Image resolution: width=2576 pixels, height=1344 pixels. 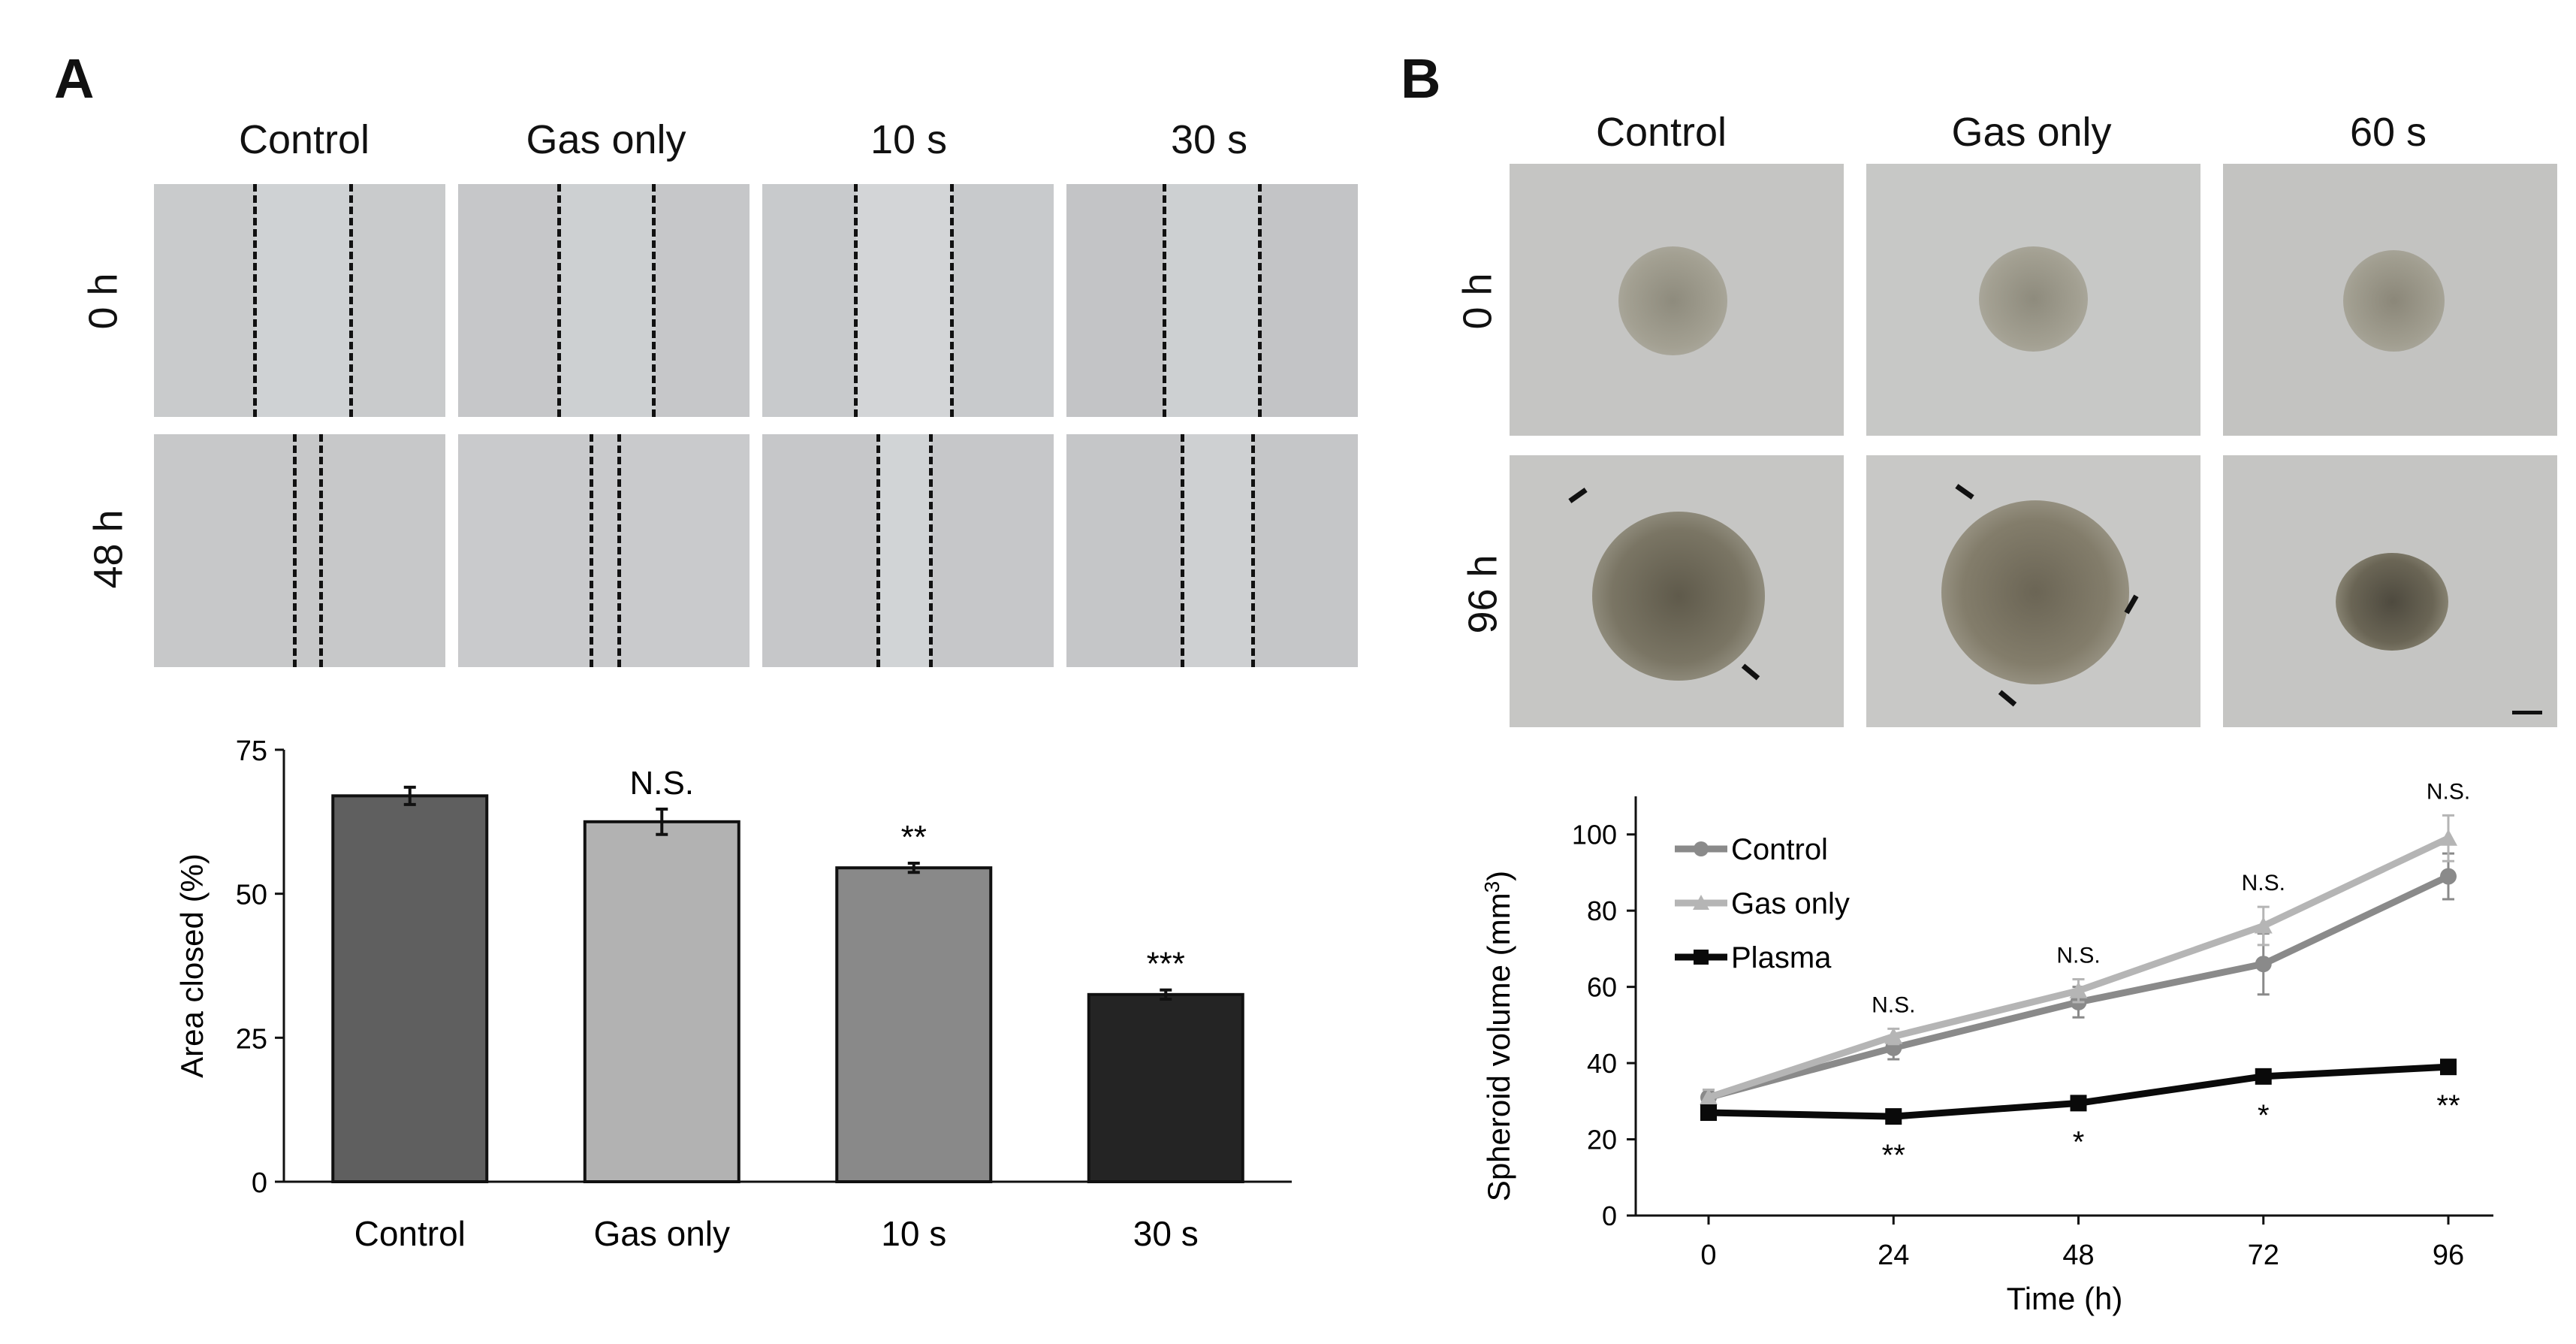 What do you see at coordinates (1483, 594) in the screenshot?
I see `panel-b-row-96h: 96 h` at bounding box center [1483, 594].